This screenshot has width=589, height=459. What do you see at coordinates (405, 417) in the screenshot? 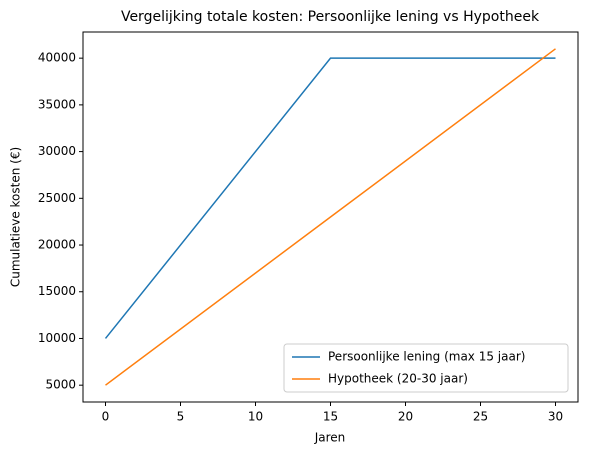
I see `x-tick-label: 20` at bounding box center [405, 417].